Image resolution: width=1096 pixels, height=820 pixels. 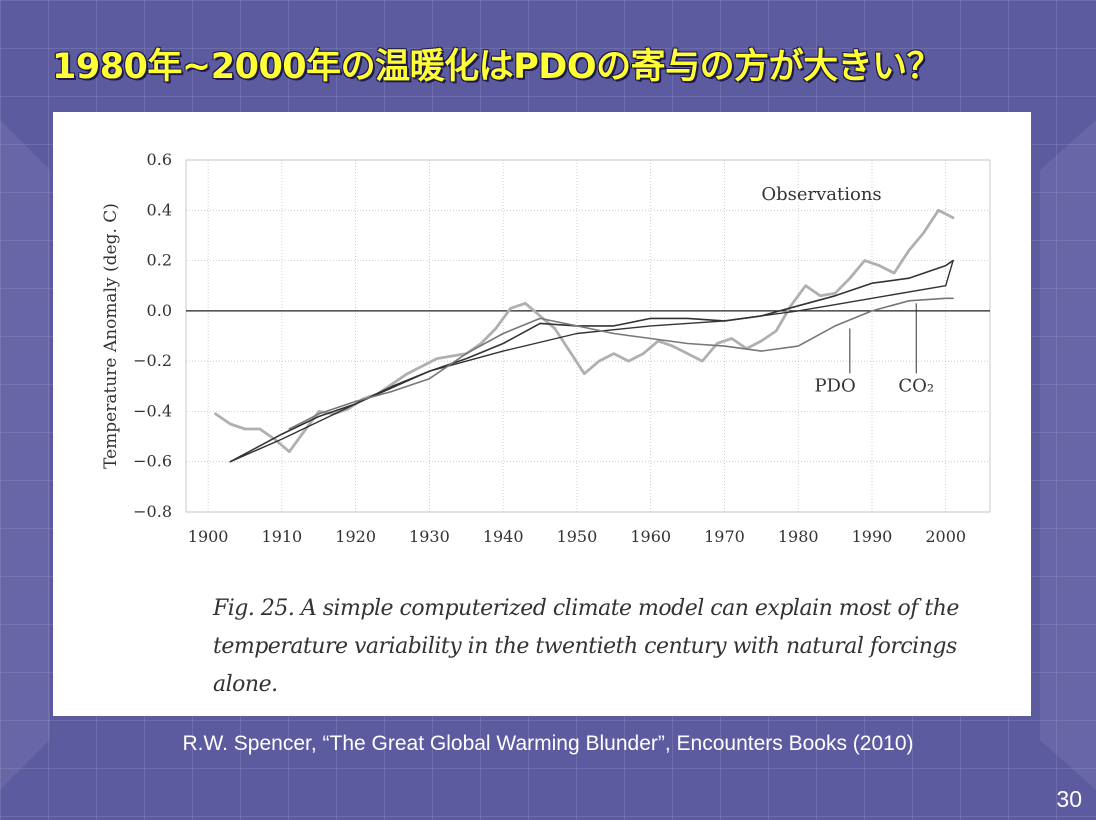 What do you see at coordinates (621, 363) in the screenshot?
I see `series-line-pdo` at bounding box center [621, 363].